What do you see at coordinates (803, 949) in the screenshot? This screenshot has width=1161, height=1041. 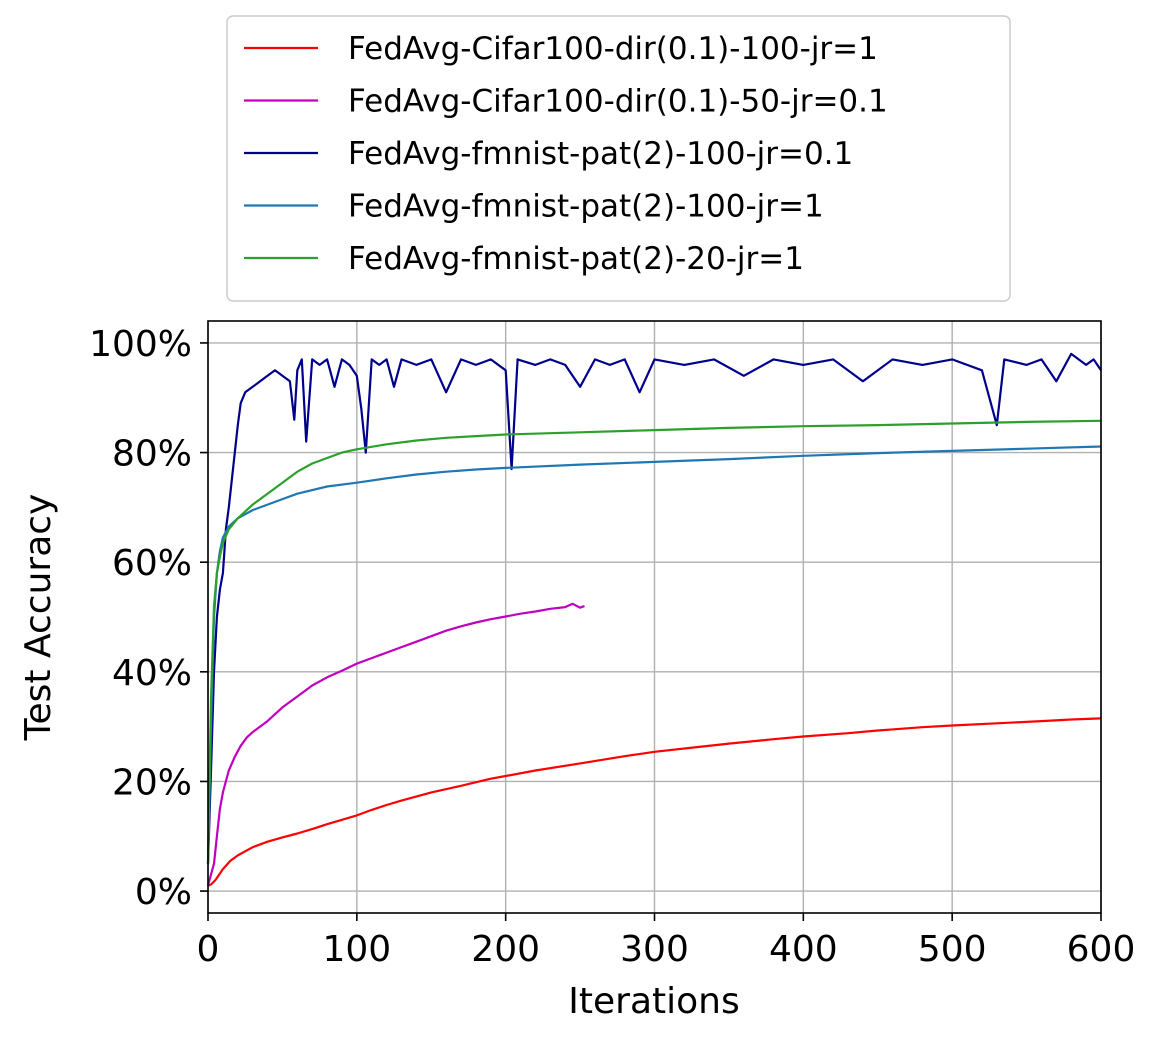 I see `x-tick-label: 400` at bounding box center [803, 949].